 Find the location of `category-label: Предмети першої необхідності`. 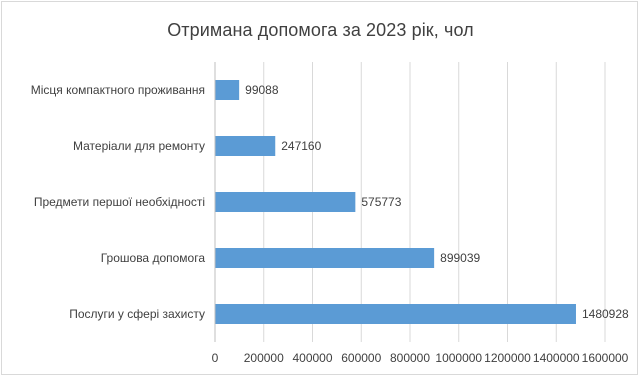

category-label: Предмети першої необхідності is located at coordinates (119, 202).